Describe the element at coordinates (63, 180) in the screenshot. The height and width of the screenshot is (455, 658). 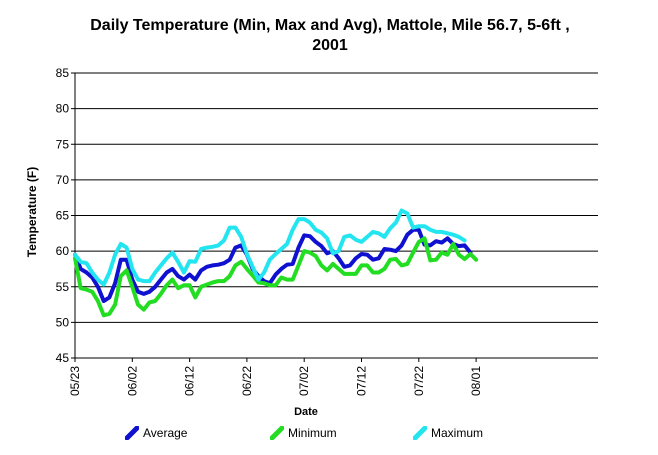
I see `y-tick-label-70: 70` at that location.